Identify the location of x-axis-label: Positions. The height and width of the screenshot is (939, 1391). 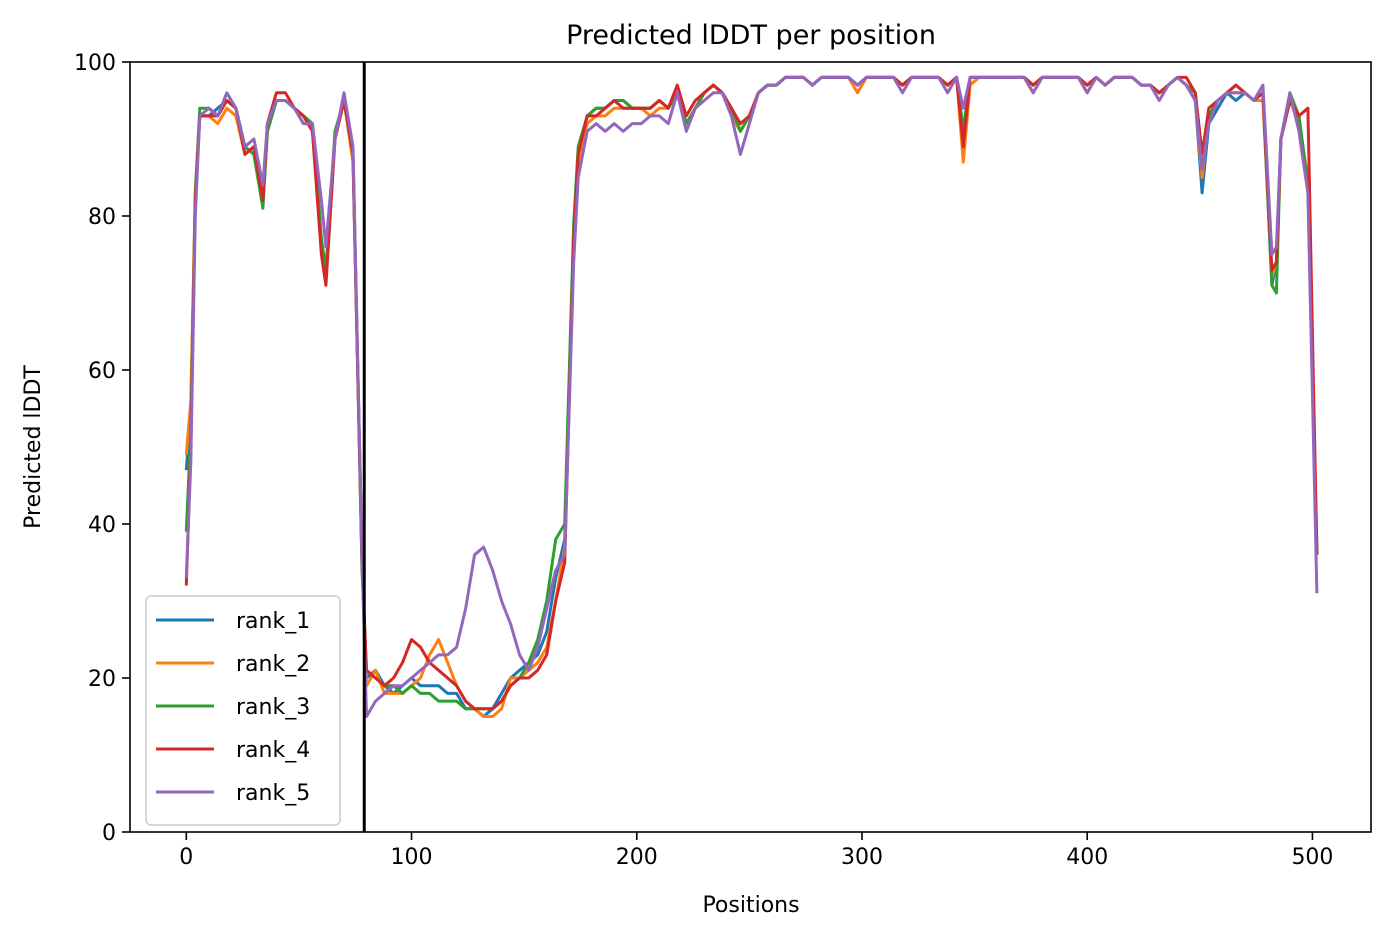
(750, 905).